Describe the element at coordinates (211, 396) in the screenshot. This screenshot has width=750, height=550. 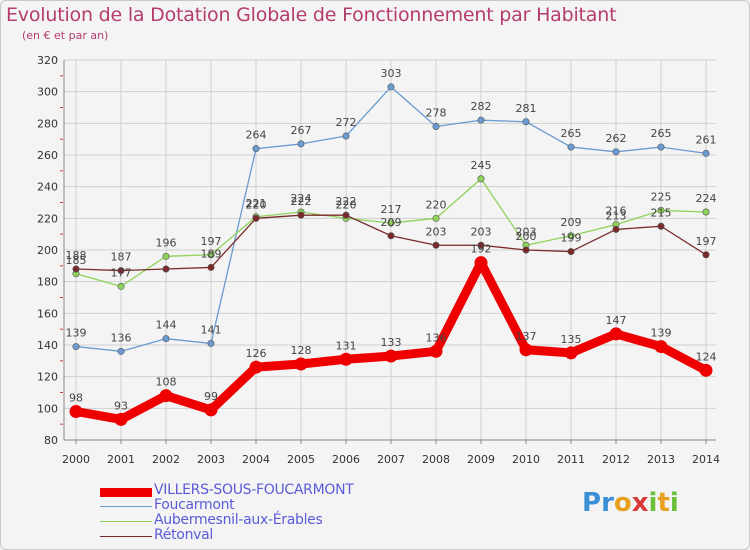
I see `data-label-villers-sous-foucarmont: 99` at that location.